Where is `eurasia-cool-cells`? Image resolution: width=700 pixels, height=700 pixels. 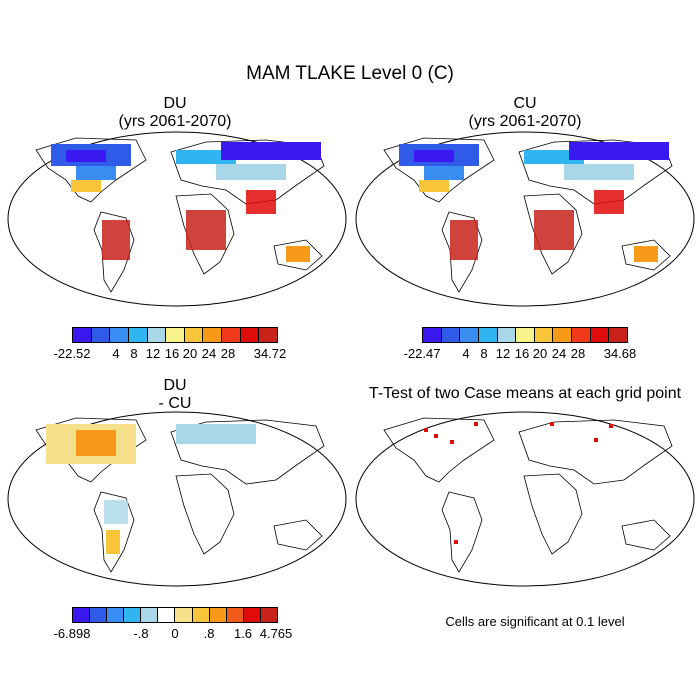 eurasia-cool-cells is located at coordinates (216, 434).